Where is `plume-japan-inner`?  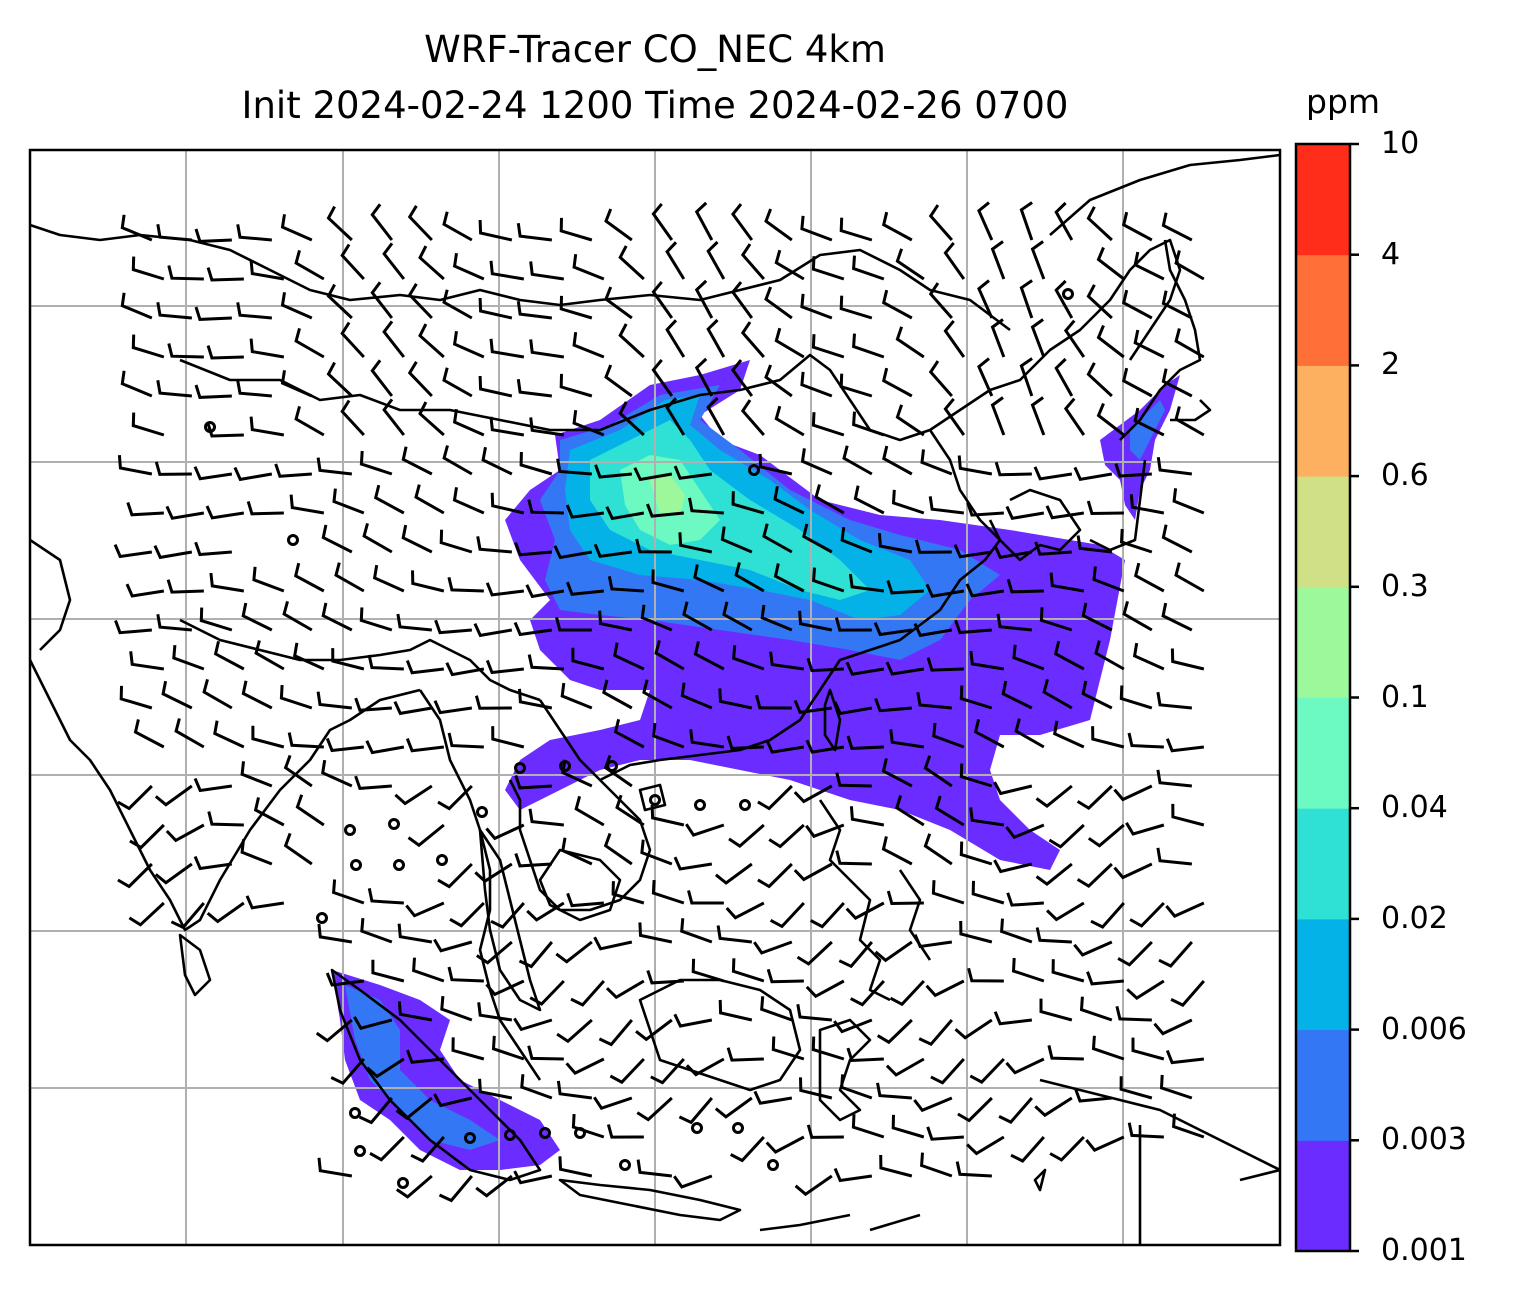 plume-japan-inner is located at coordinates (1147, 430).